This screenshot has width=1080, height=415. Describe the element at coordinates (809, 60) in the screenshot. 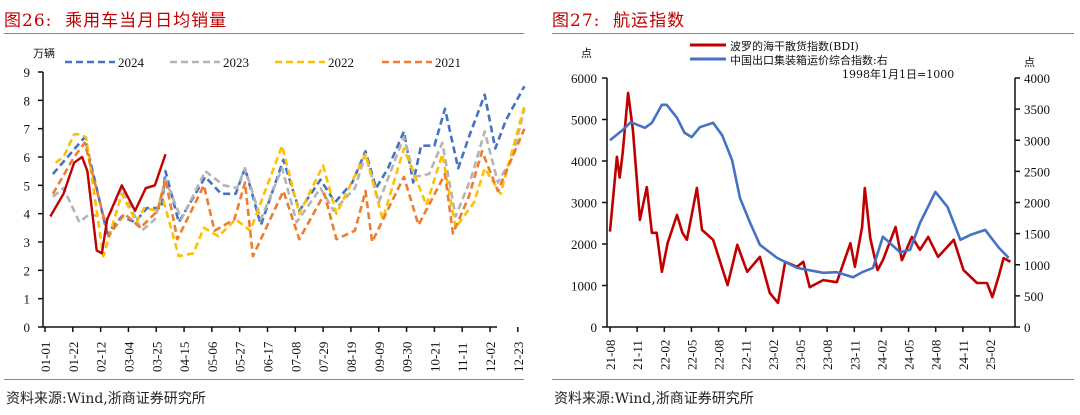

I see `legend-label-ccfi: 中国出口集装箱运价综合指数:右` at that location.